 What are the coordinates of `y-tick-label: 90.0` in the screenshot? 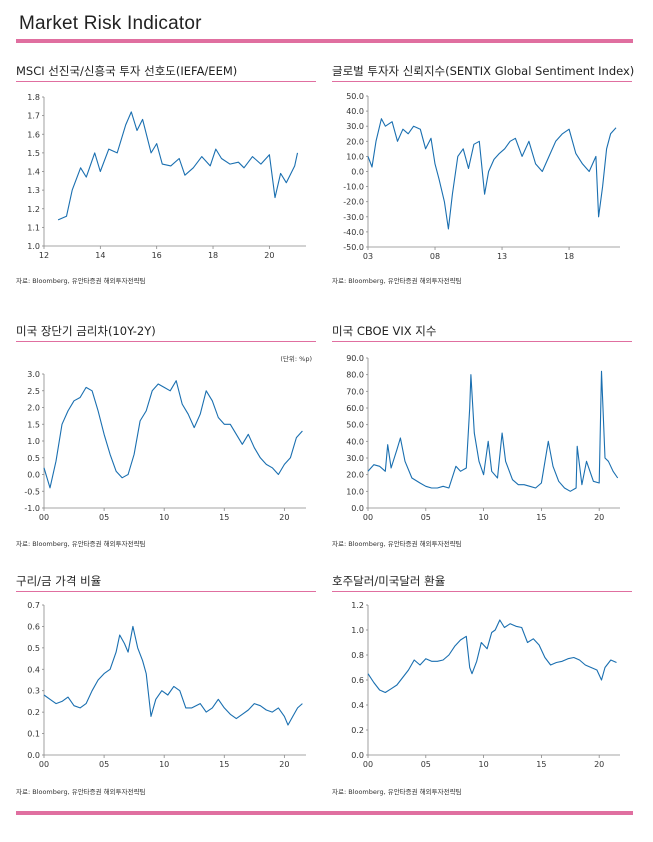 It's located at (355, 358).